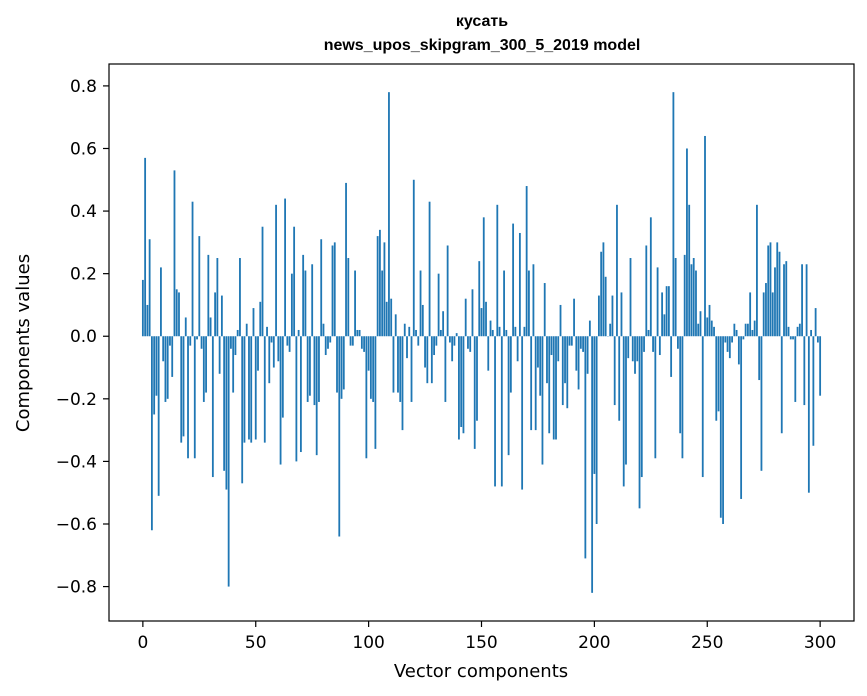 This screenshot has height=696, width=867. I want to click on x-tick-label-0: 0, so click(142, 643).